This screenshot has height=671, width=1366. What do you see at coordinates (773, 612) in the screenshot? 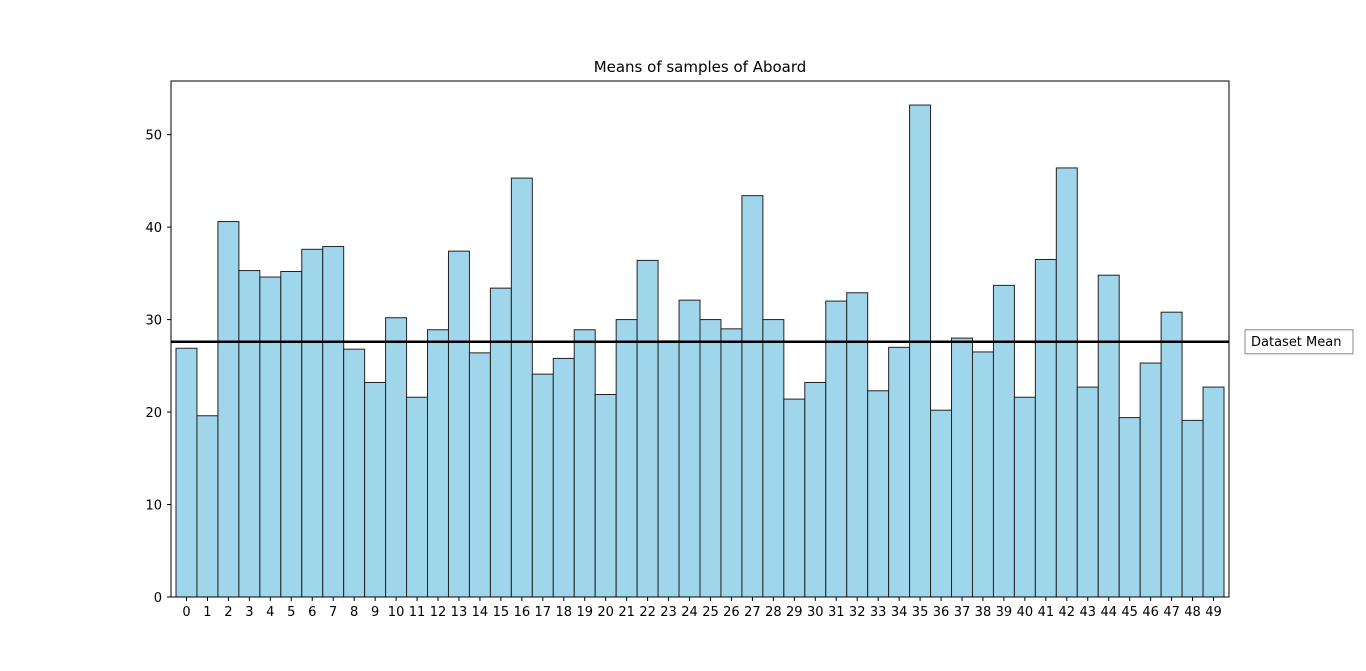
I see `x-tick-label: 28` at bounding box center [773, 612].